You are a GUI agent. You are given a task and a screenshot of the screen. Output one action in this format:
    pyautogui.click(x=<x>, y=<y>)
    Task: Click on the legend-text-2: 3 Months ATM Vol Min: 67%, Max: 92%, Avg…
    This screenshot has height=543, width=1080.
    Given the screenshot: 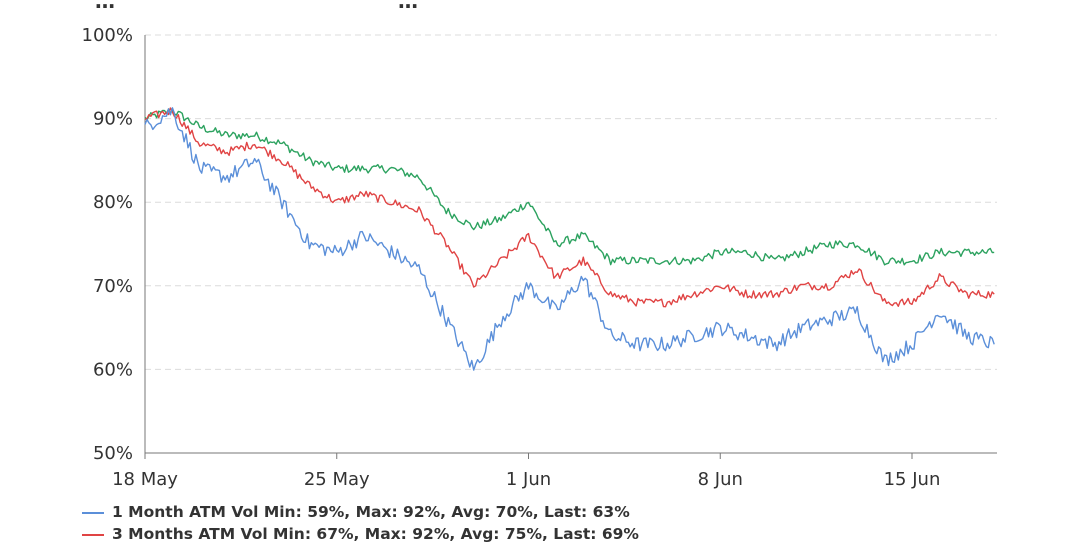 What is the action you would take?
    pyautogui.click(x=375, y=534)
    